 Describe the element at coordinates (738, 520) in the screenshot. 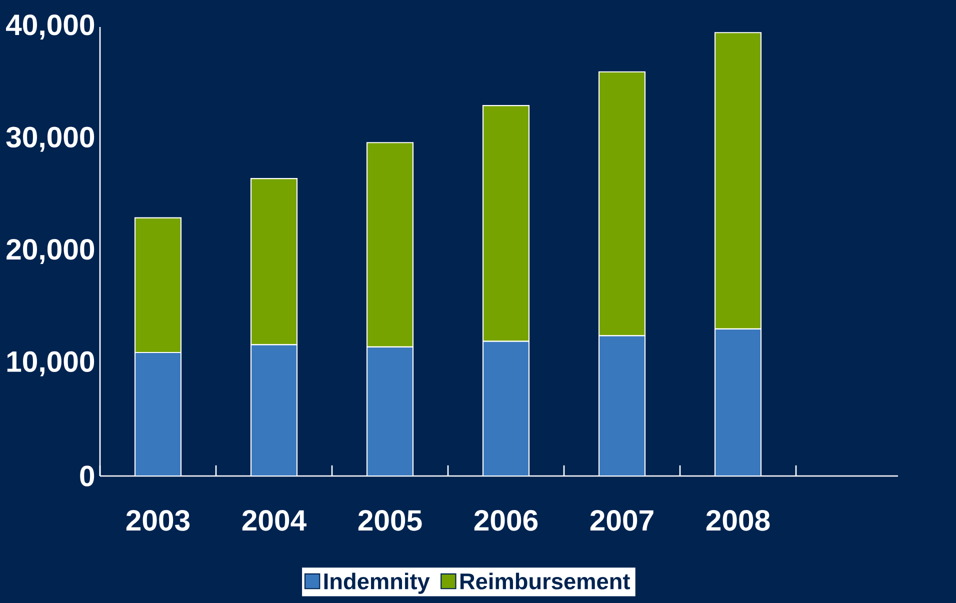

I see `x-tick-label: 2008` at that location.